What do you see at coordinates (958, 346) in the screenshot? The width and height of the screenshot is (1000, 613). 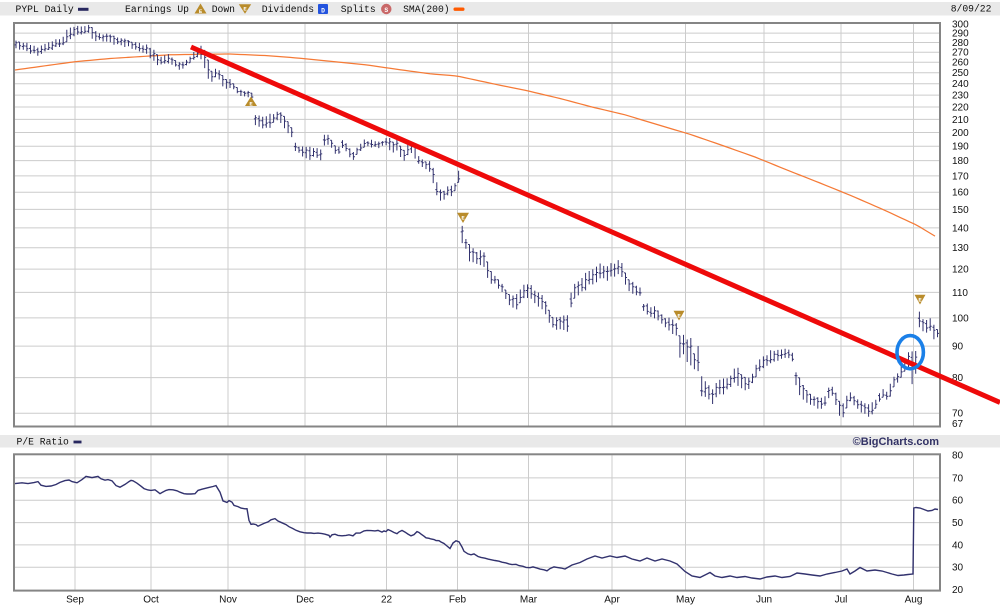 I see `svg-text: 90` at bounding box center [958, 346].